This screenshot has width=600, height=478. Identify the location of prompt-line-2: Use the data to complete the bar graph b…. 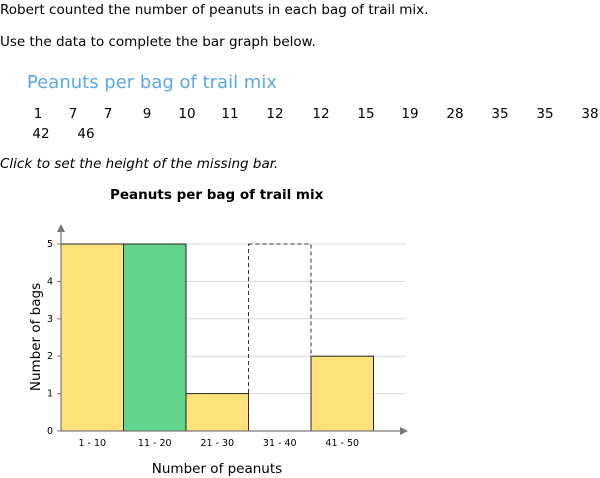
(158, 42).